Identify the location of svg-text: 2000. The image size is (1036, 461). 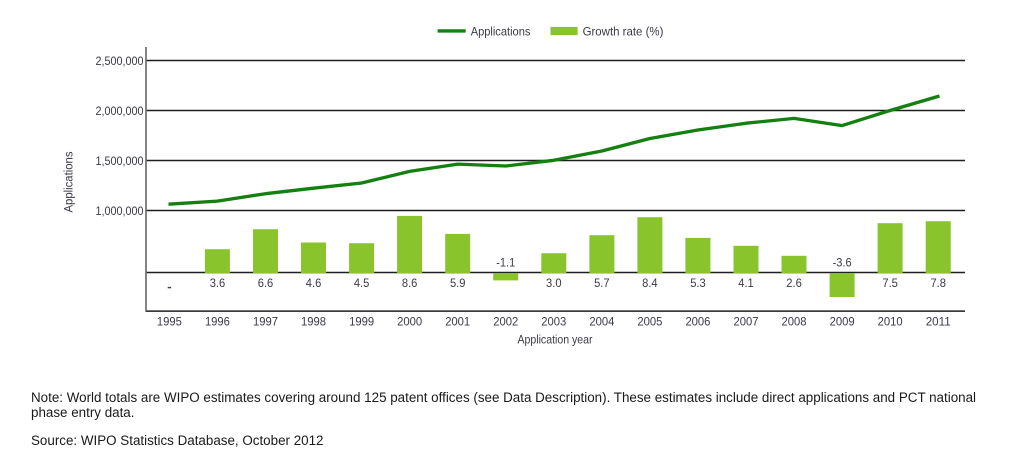
(409, 322).